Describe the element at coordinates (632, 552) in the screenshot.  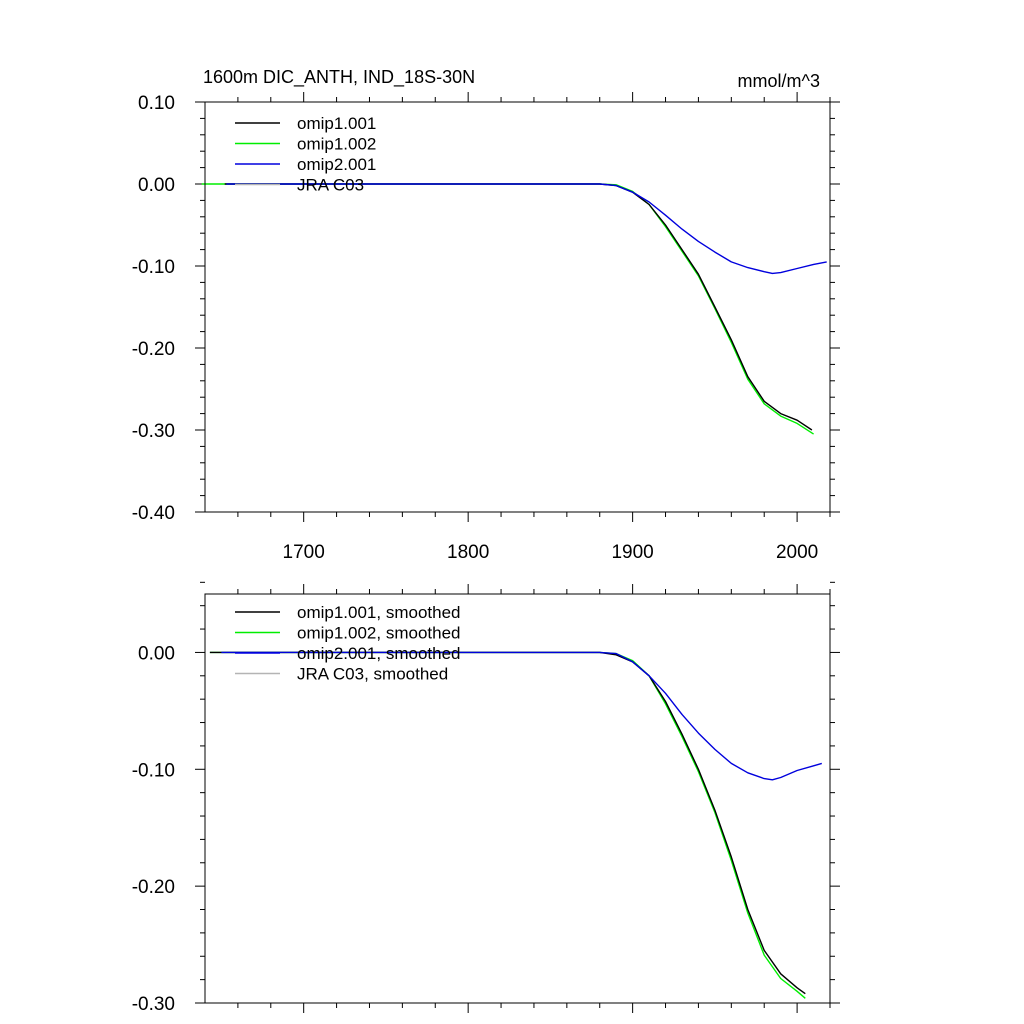
I see `x-tick-label: 1900` at that location.